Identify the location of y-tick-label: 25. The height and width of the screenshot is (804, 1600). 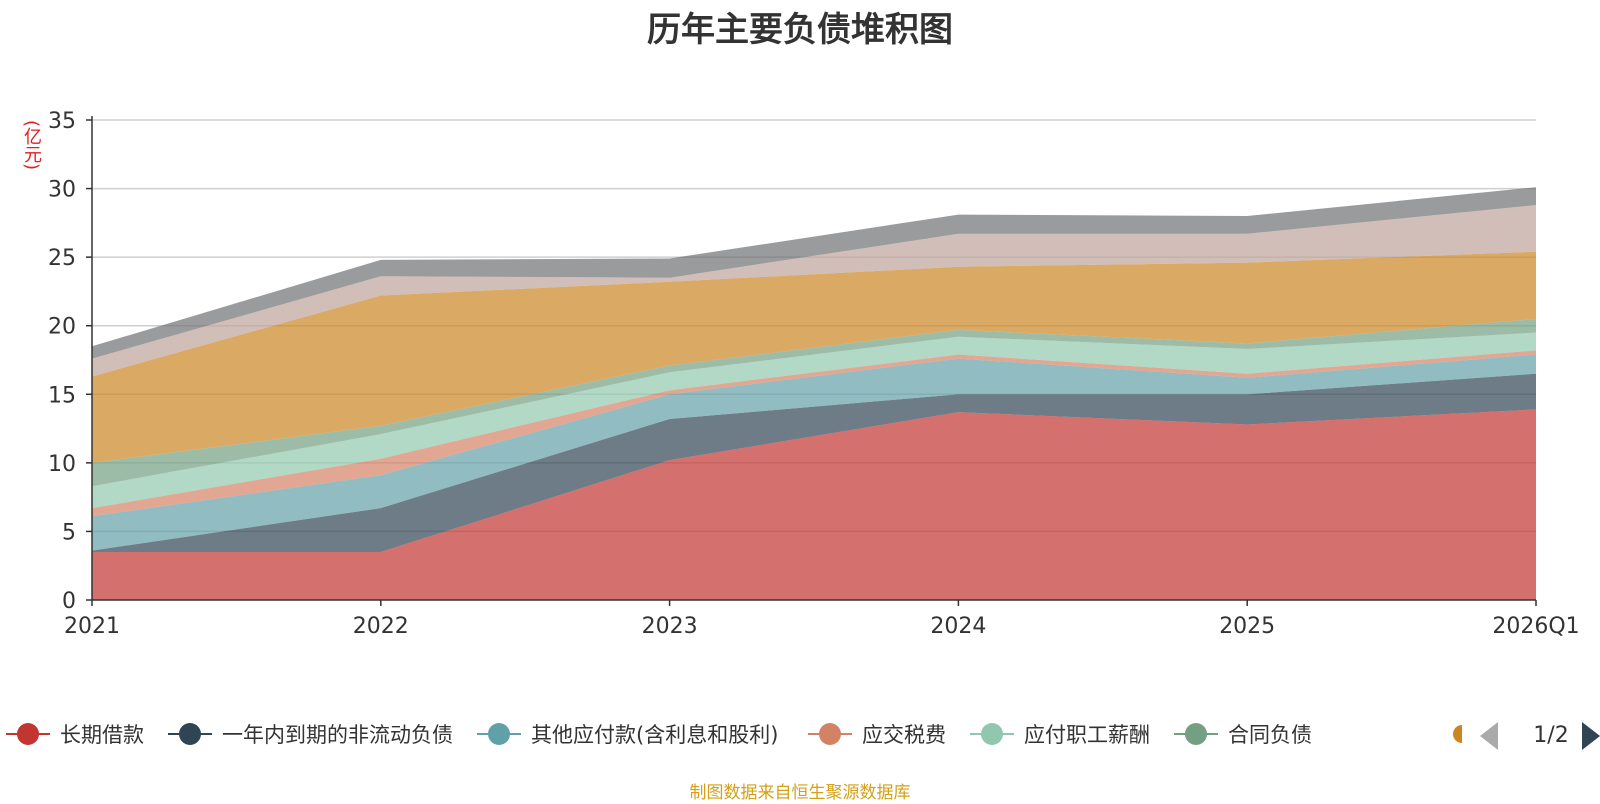
(62, 258).